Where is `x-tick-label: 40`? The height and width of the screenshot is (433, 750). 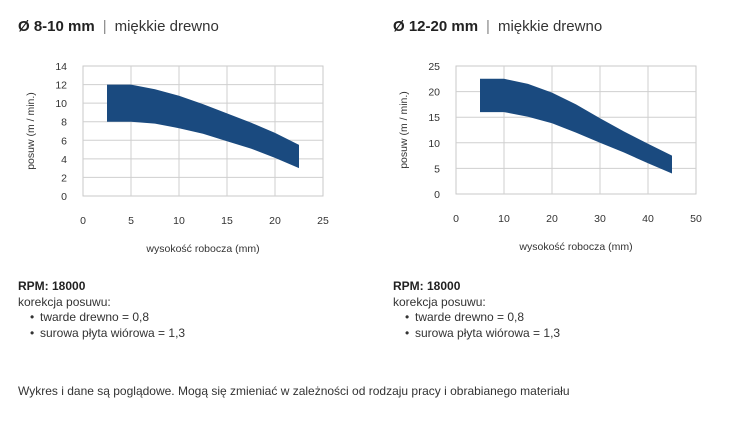
x-tick-label: 40 is located at coordinates (648, 219).